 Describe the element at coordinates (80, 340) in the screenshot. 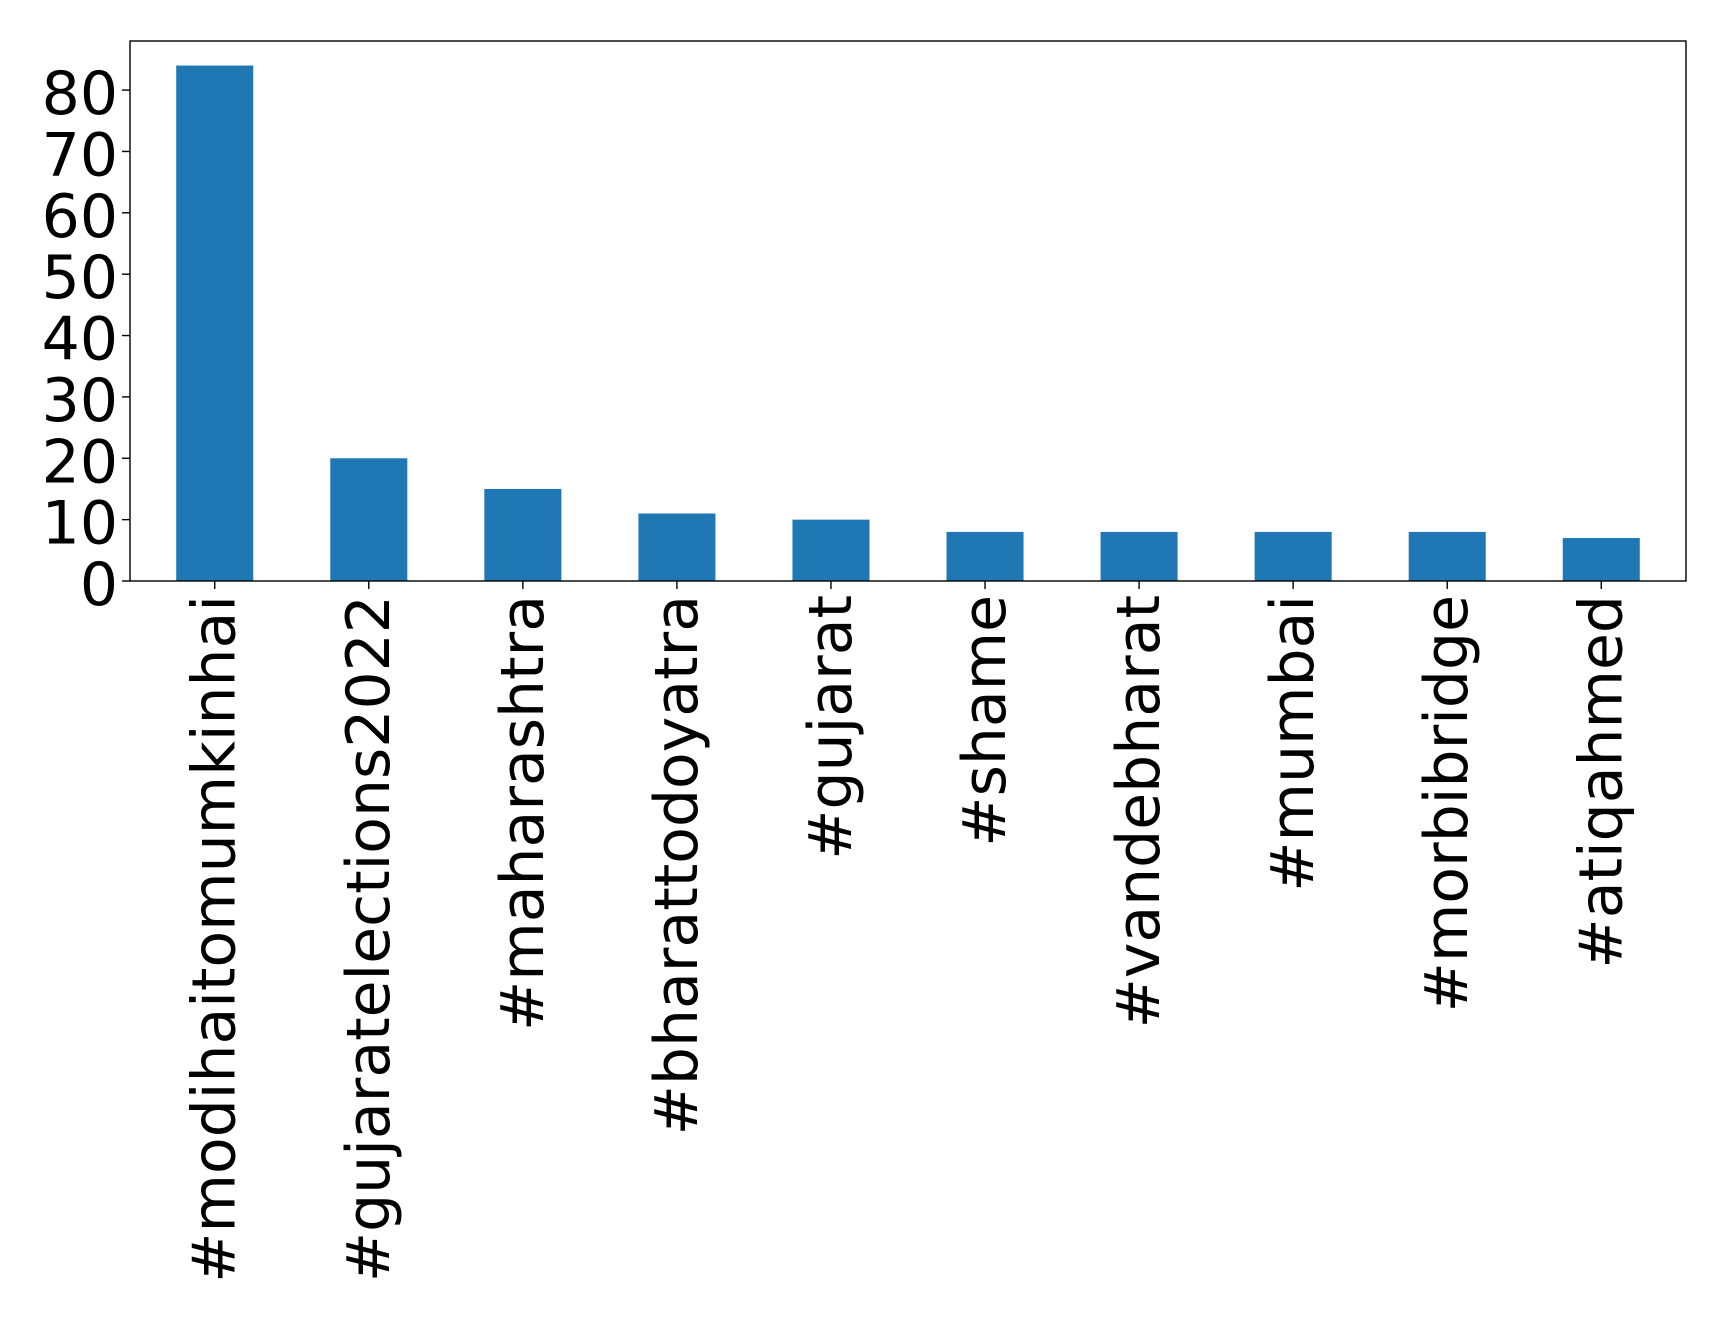

I see `y-tick-label-4: 40` at that location.